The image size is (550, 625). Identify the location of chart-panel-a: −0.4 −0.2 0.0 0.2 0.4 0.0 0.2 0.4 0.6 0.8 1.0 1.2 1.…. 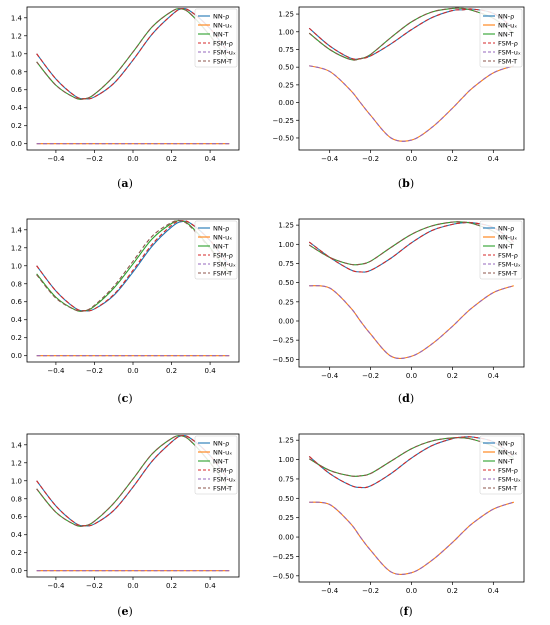
(125, 98).